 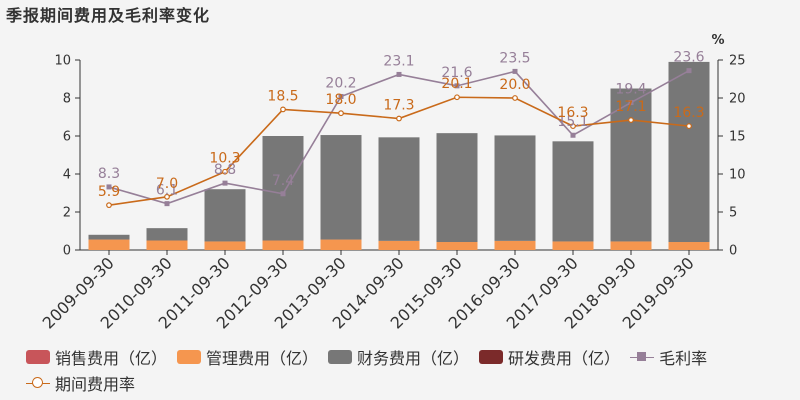 I want to click on legend-label-finance: 财务费用（亿）, so click(x=413, y=358).